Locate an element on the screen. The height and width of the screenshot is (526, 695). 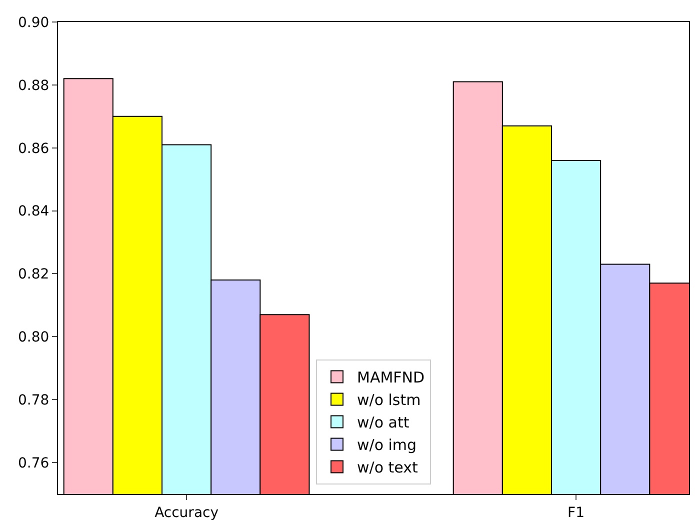
legend-label: w/o img is located at coordinates (387, 445).